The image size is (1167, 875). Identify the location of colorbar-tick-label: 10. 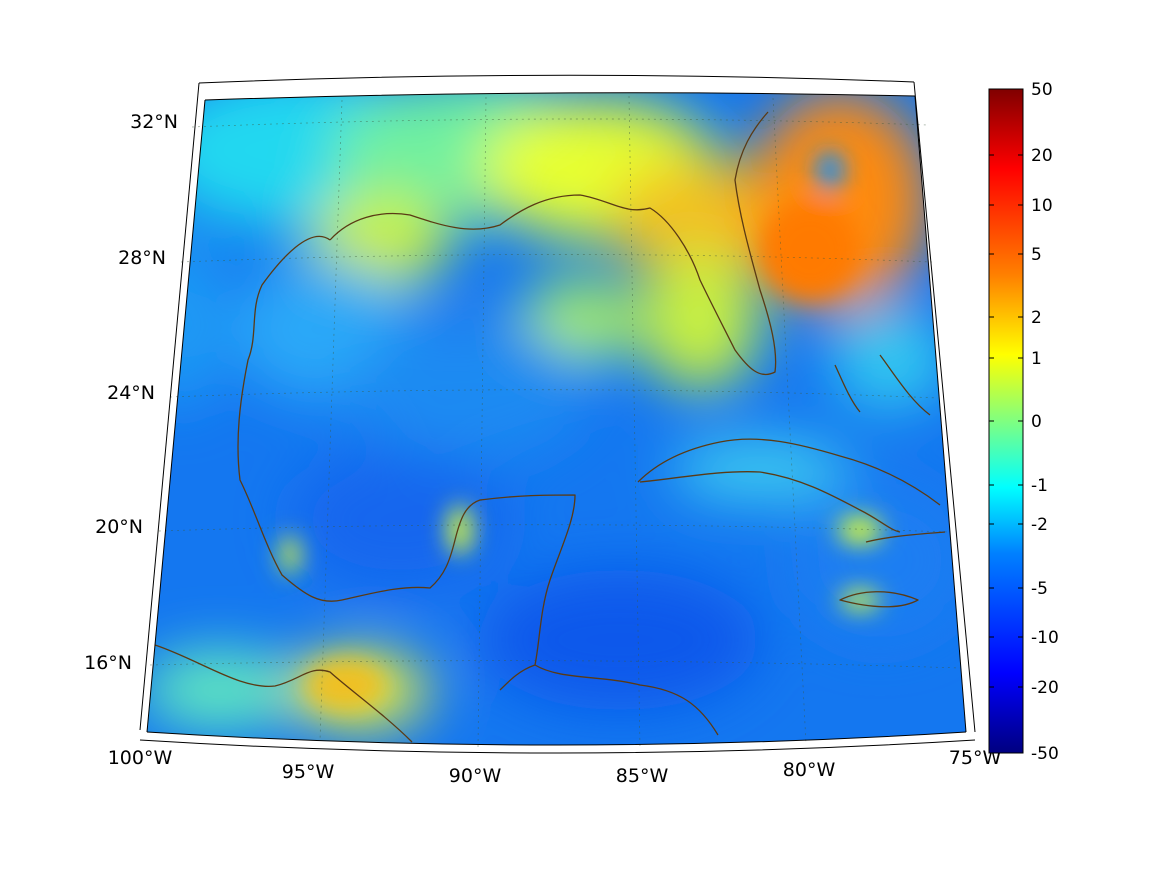
(1042, 206).